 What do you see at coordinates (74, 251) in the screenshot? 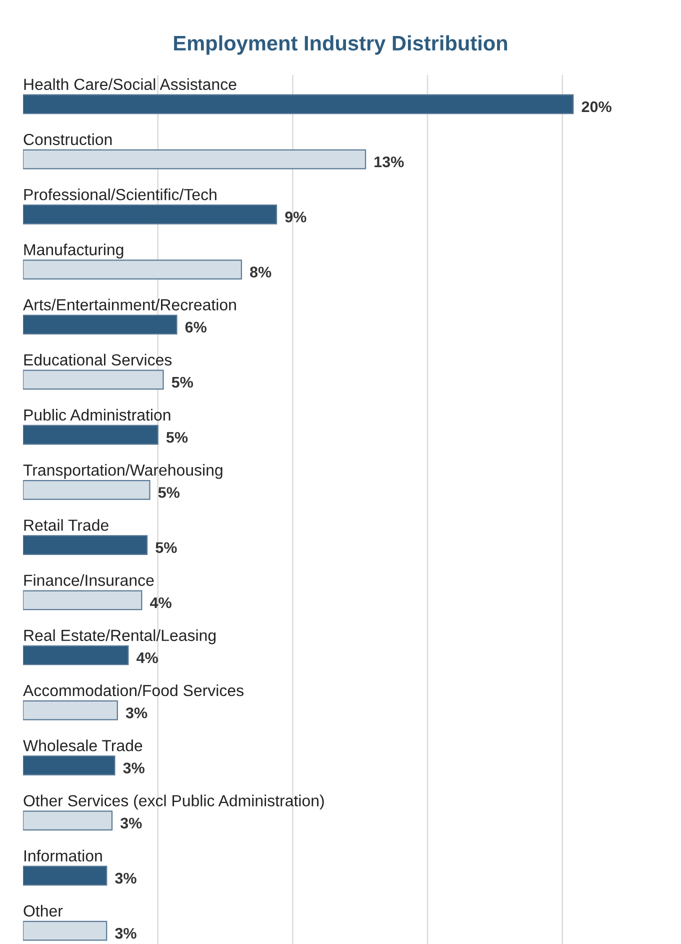
I see `y-tick-label: Manufacturing` at bounding box center [74, 251].